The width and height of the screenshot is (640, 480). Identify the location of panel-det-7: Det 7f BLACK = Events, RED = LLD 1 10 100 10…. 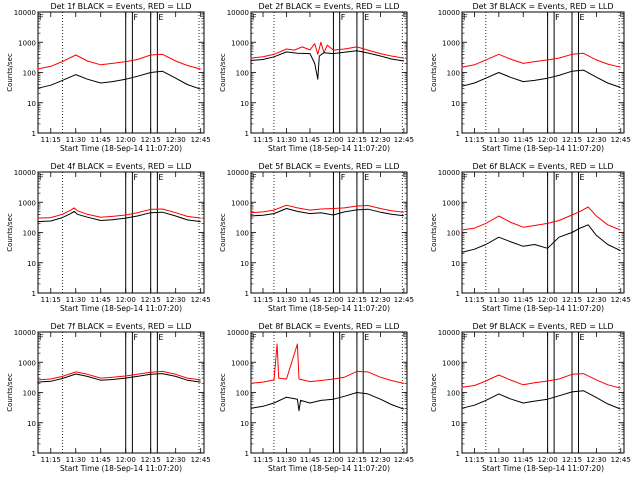
(108, 397).